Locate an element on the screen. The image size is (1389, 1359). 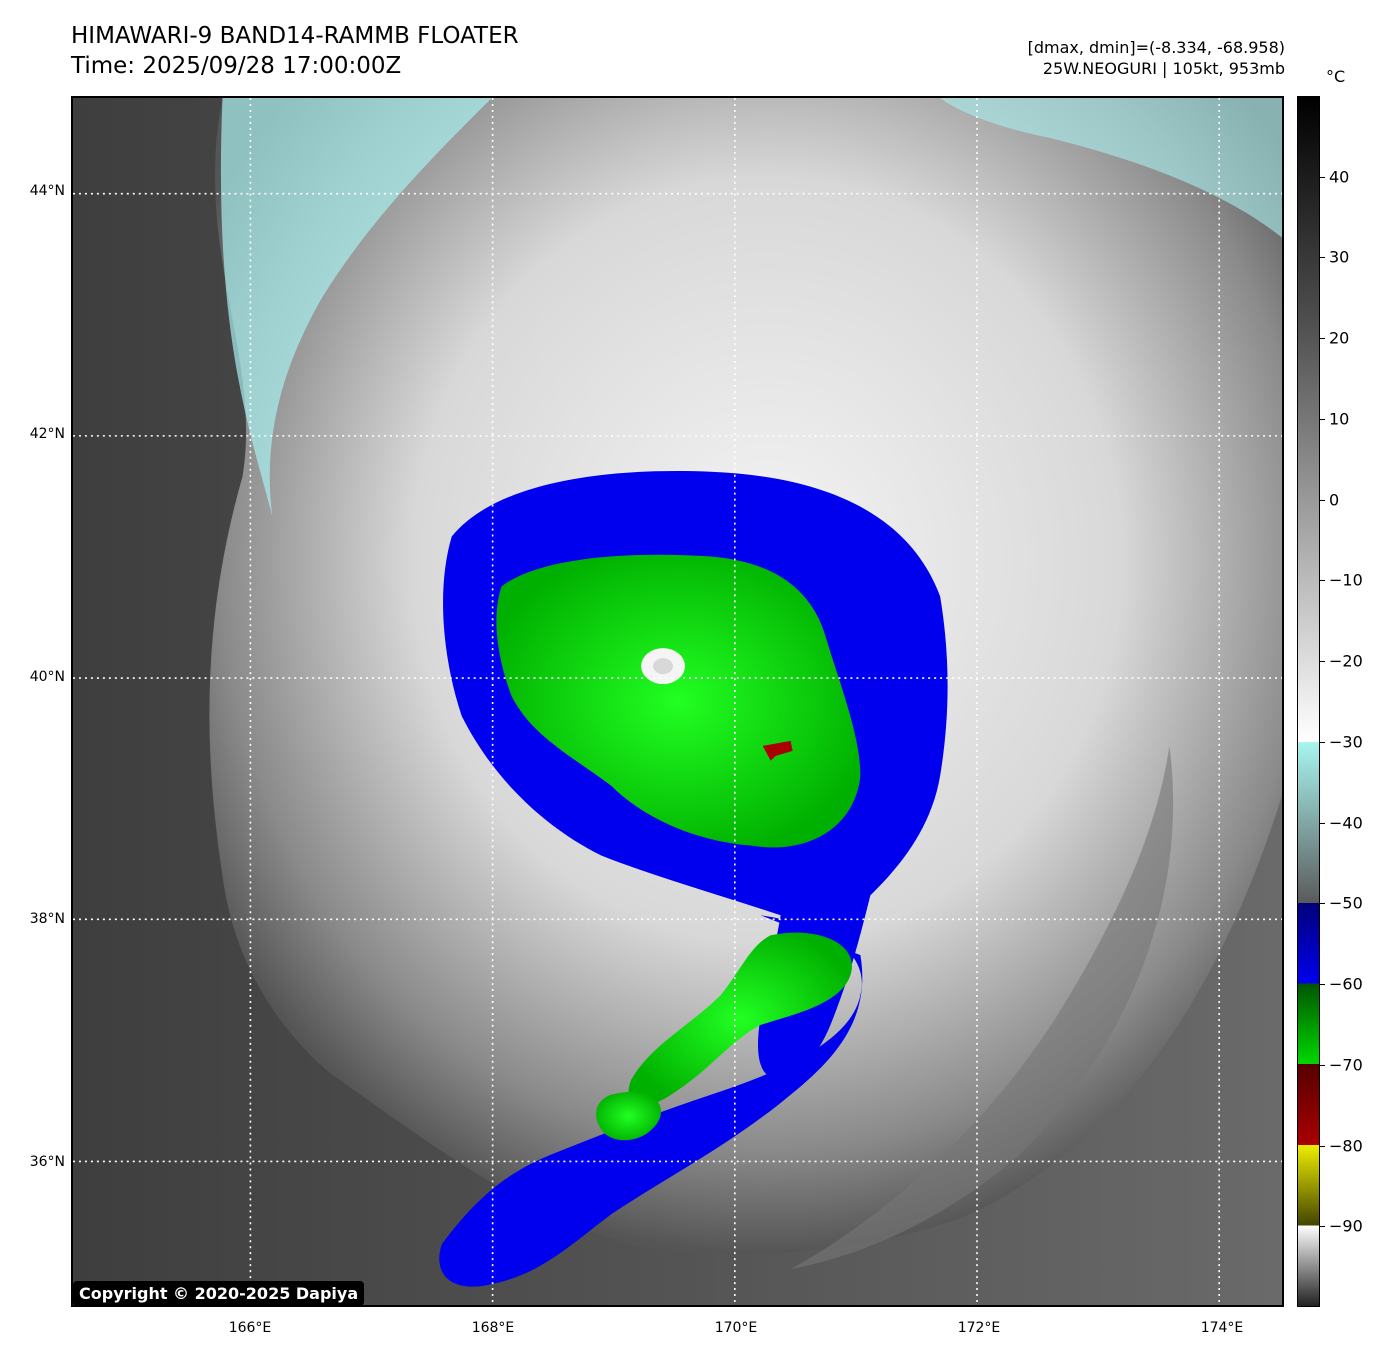
colorbar-tick-label: 40 is located at coordinates (1339, 177).